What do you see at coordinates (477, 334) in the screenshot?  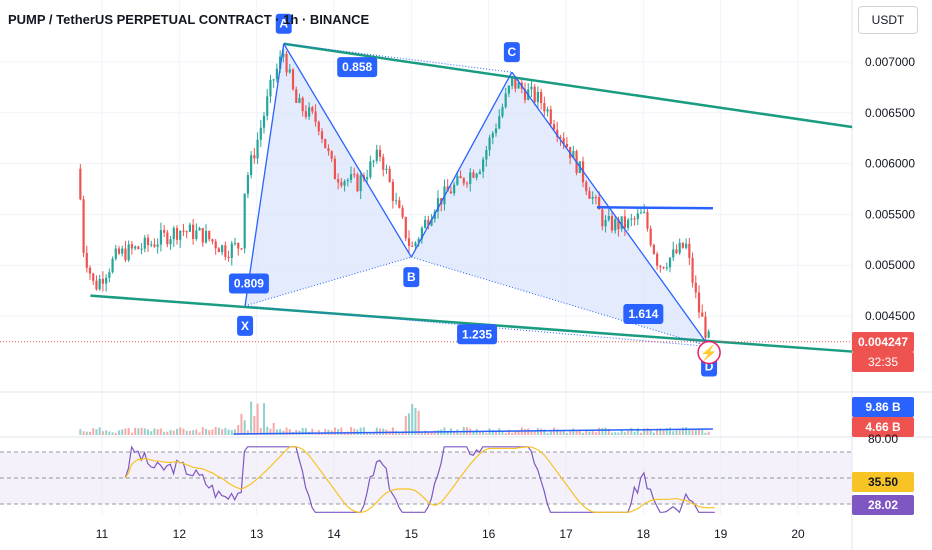 I see `ratio-label-box` at bounding box center [477, 334].